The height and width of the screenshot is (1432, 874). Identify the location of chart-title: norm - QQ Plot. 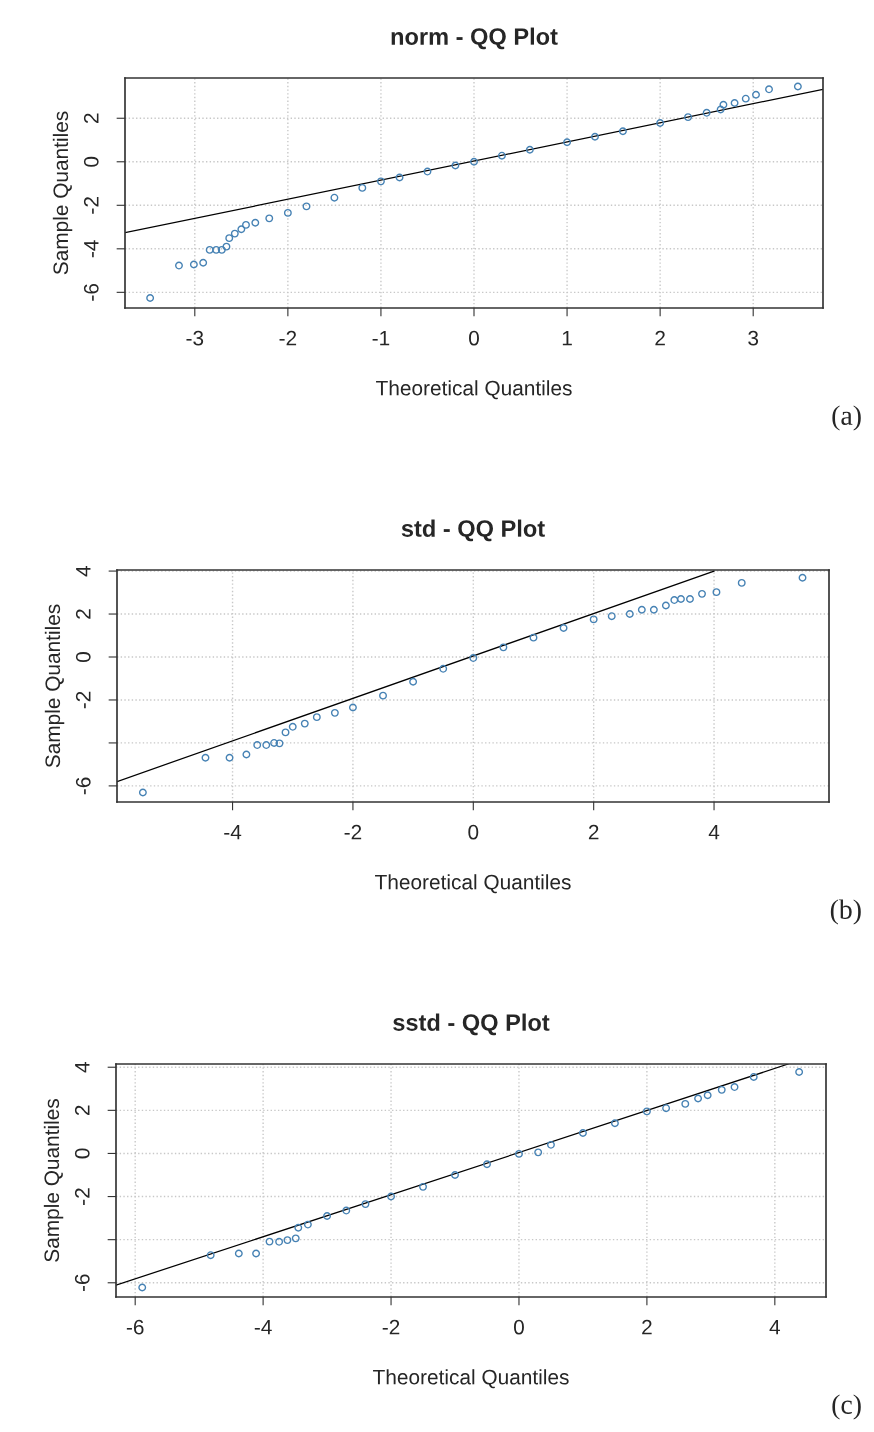
(474, 38).